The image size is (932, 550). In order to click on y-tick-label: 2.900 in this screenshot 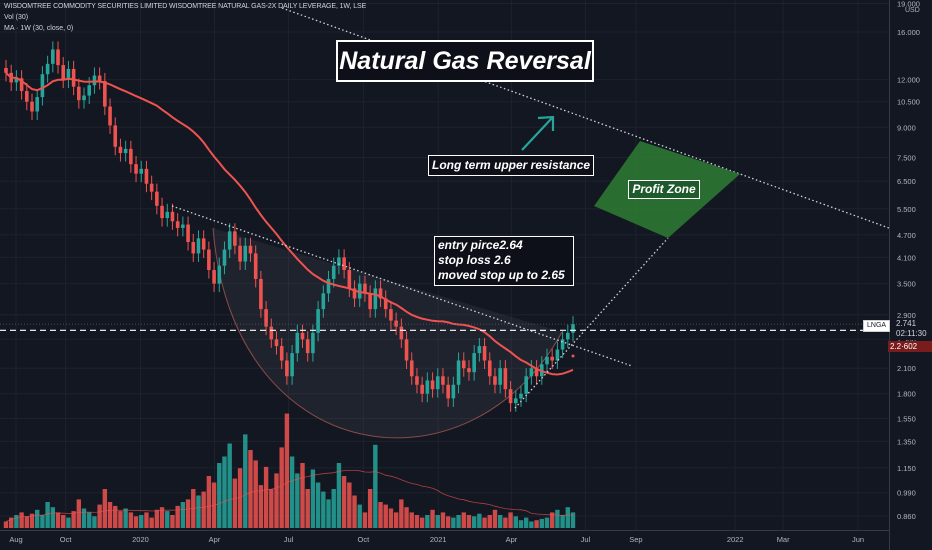, I will do `click(906, 315)`.